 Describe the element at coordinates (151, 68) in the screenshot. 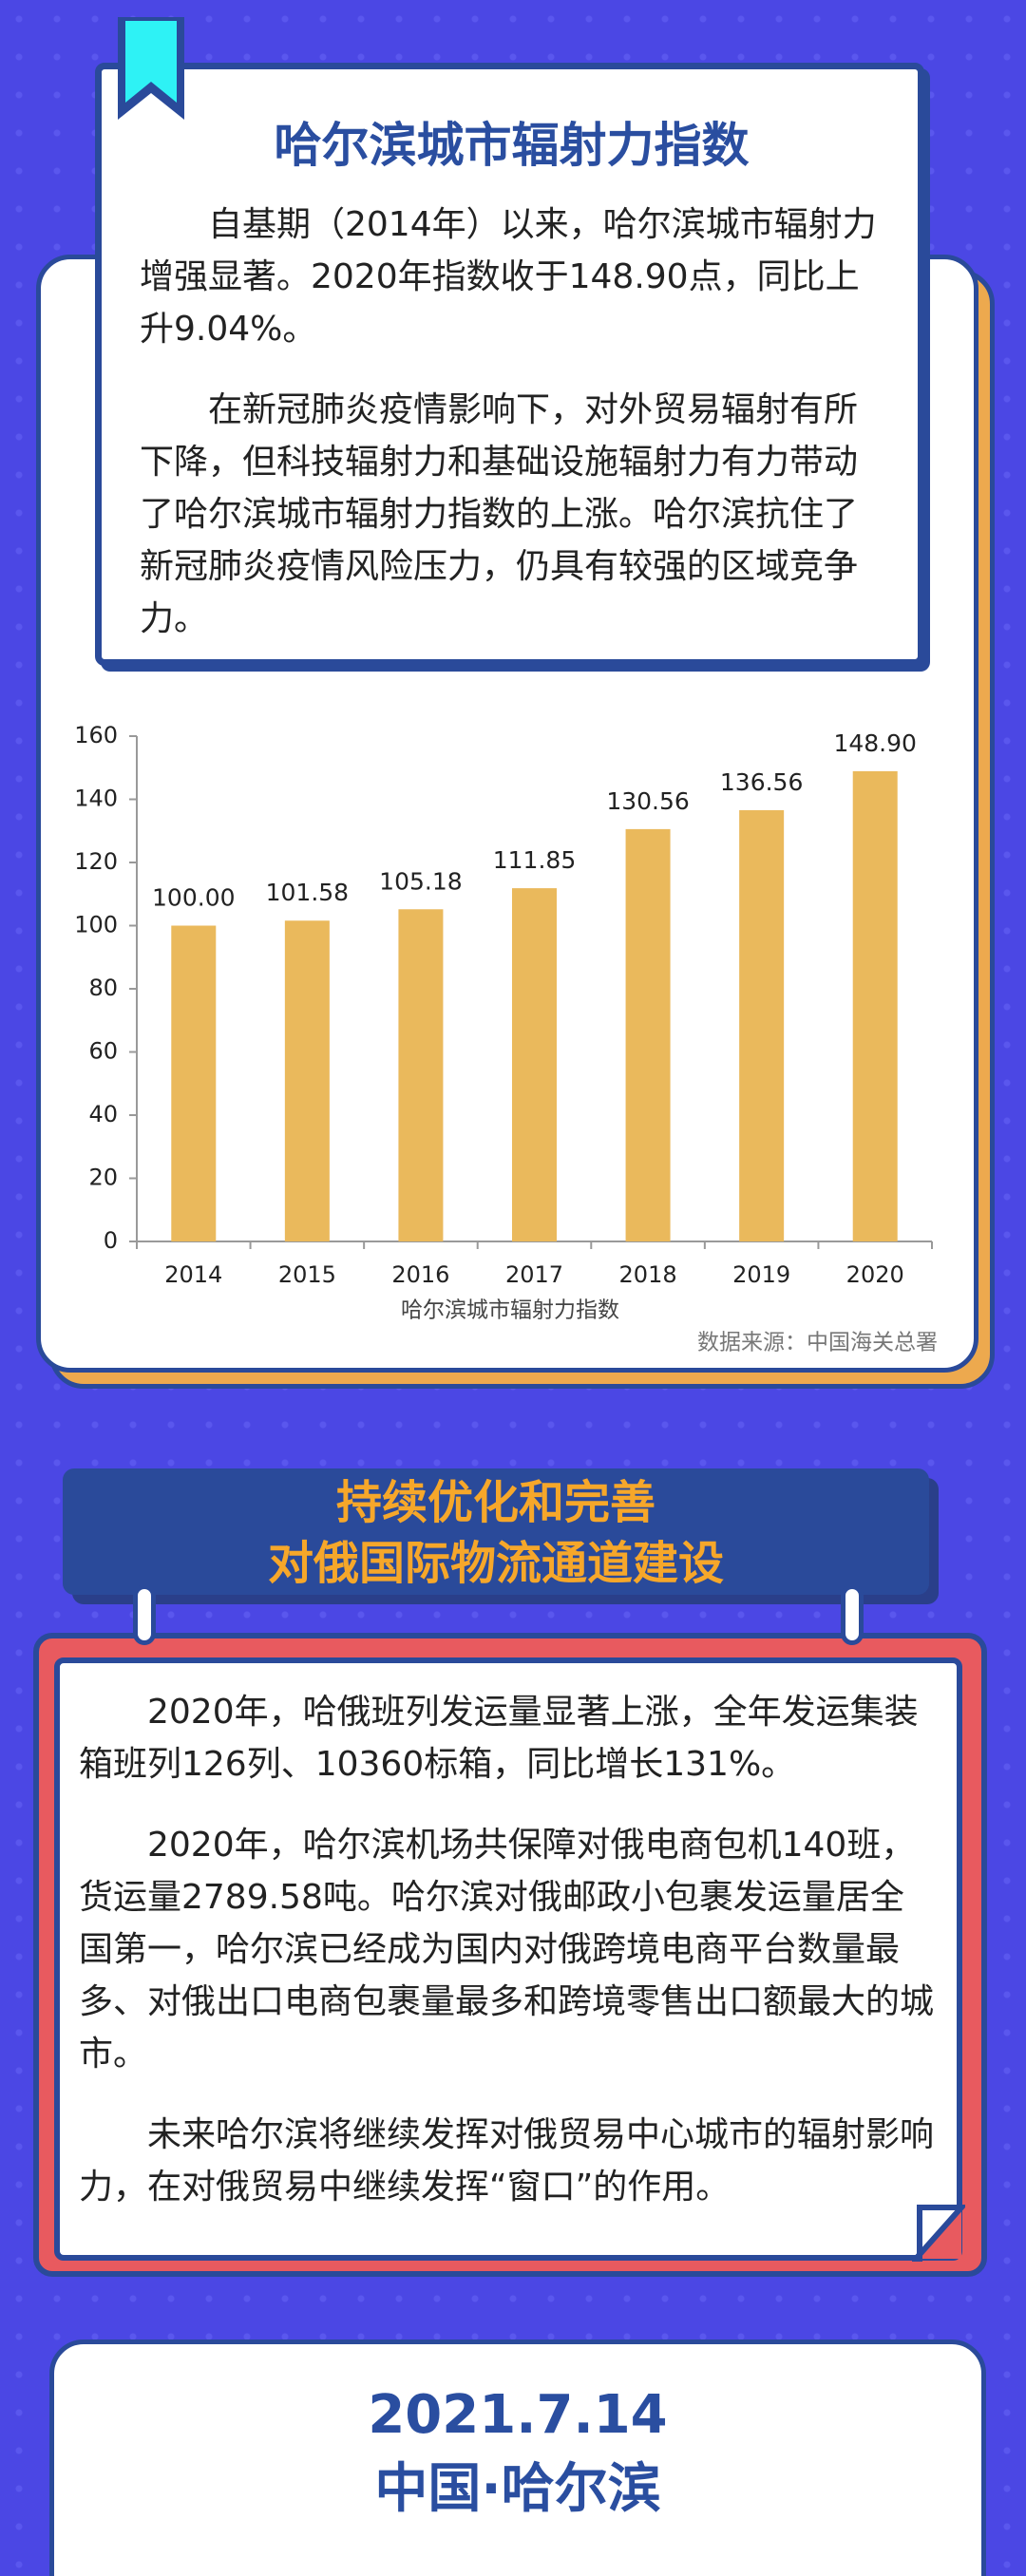

I see `bookmark` at that location.